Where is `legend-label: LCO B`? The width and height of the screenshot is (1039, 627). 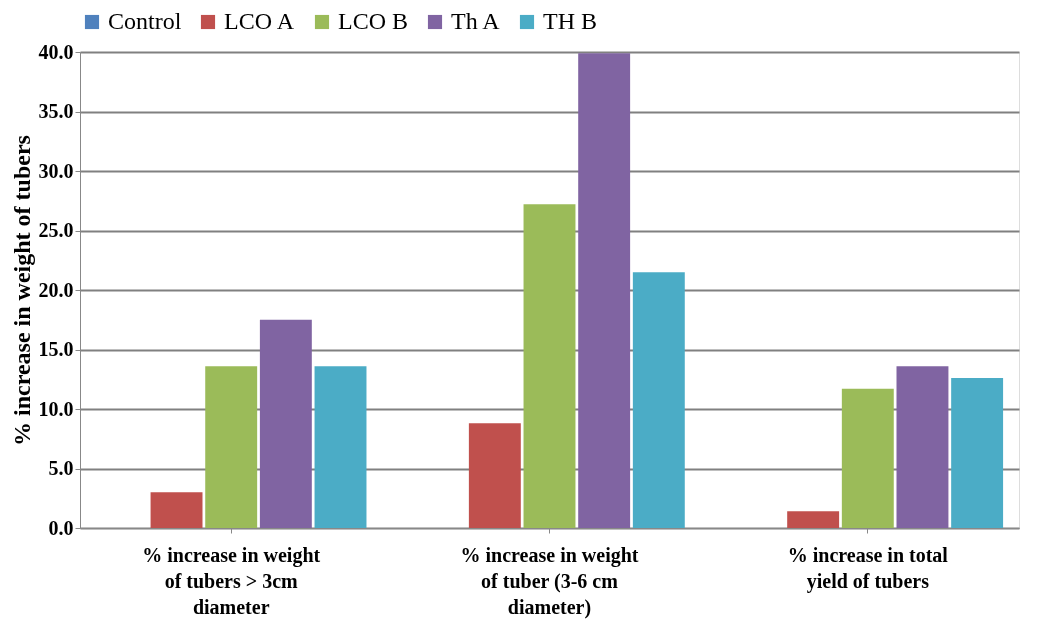 legend-label: LCO B is located at coordinates (373, 21).